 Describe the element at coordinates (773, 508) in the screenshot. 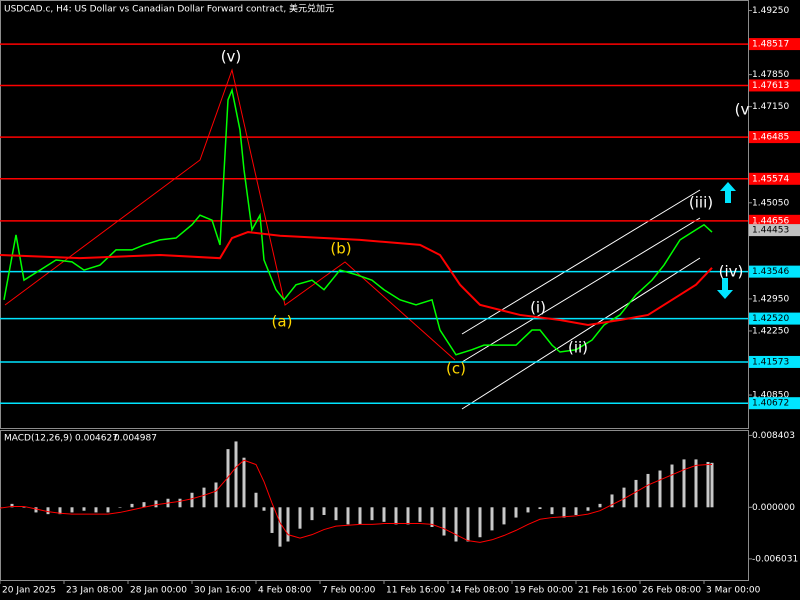

I see `y-tick-label: 0.000000` at that location.